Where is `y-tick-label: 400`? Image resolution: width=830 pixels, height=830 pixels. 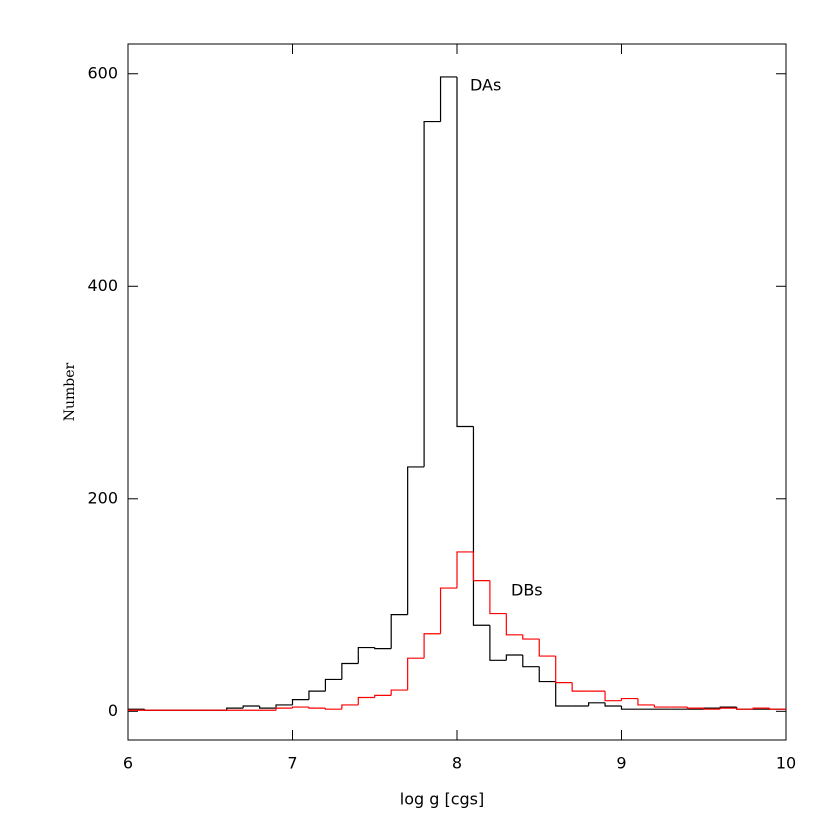
y-tick-label: 400 is located at coordinates (102, 285).